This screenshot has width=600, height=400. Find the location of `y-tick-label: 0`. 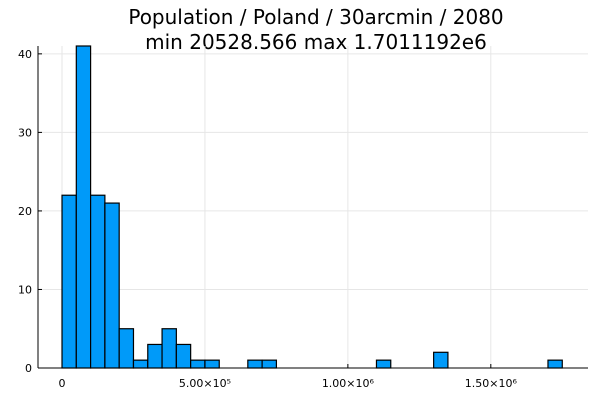

y-tick-label: 0 is located at coordinates (28, 368).